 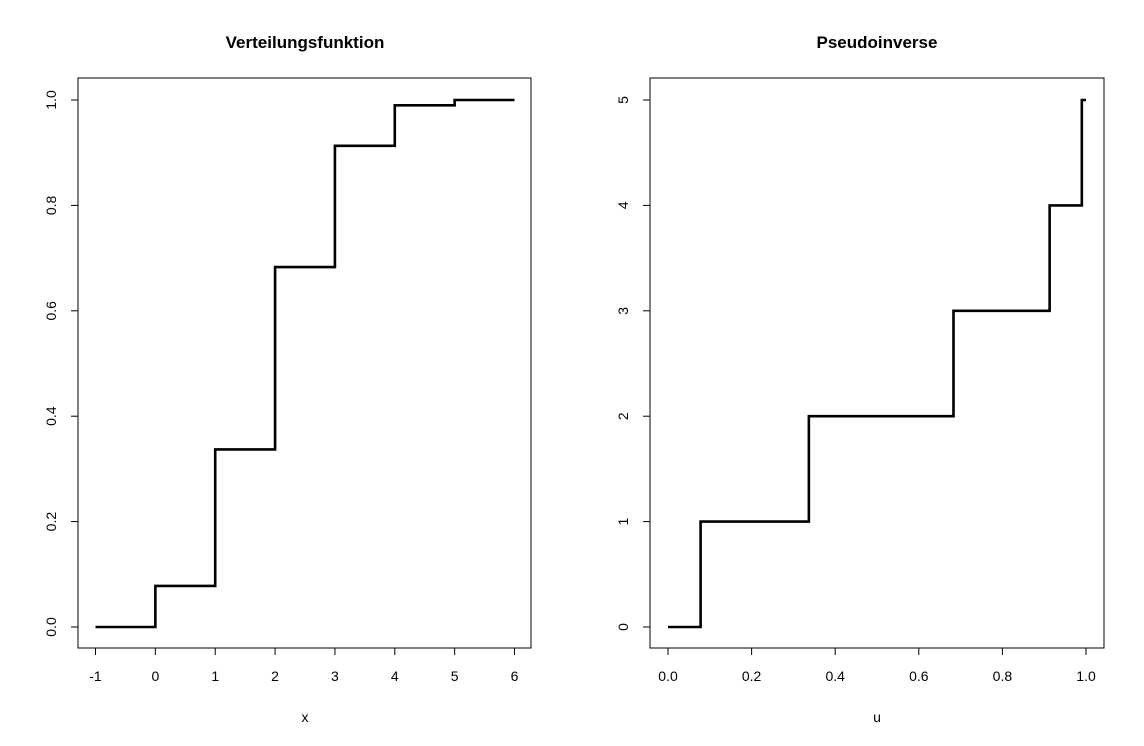 What do you see at coordinates (155, 676) in the screenshot?
I see `x-tick-label: 0` at bounding box center [155, 676].